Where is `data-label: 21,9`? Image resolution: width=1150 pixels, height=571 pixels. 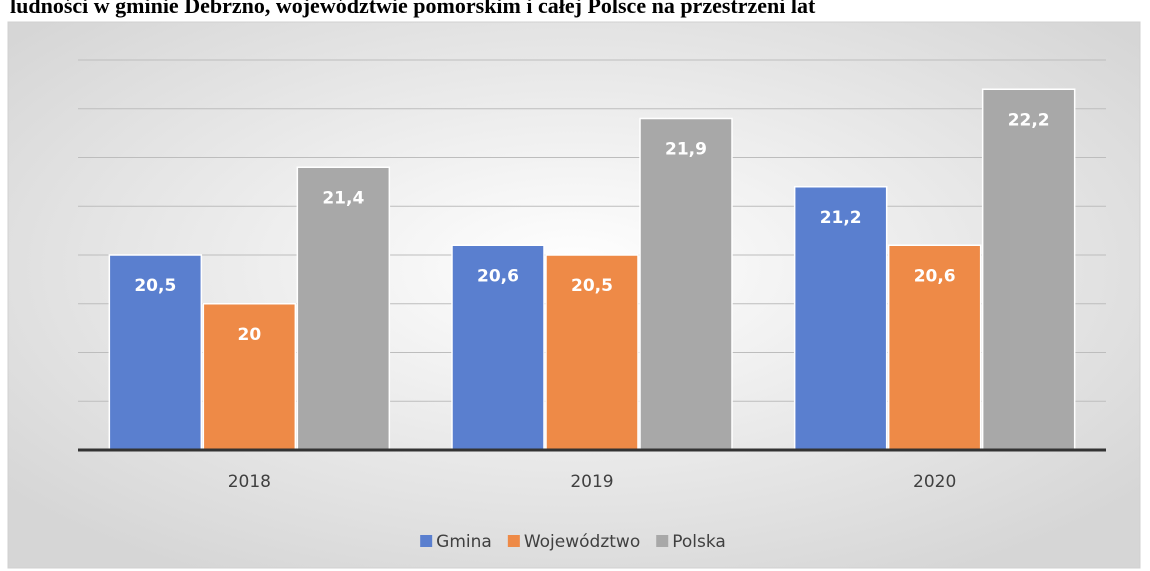
data-label: 21,9 is located at coordinates (686, 150).